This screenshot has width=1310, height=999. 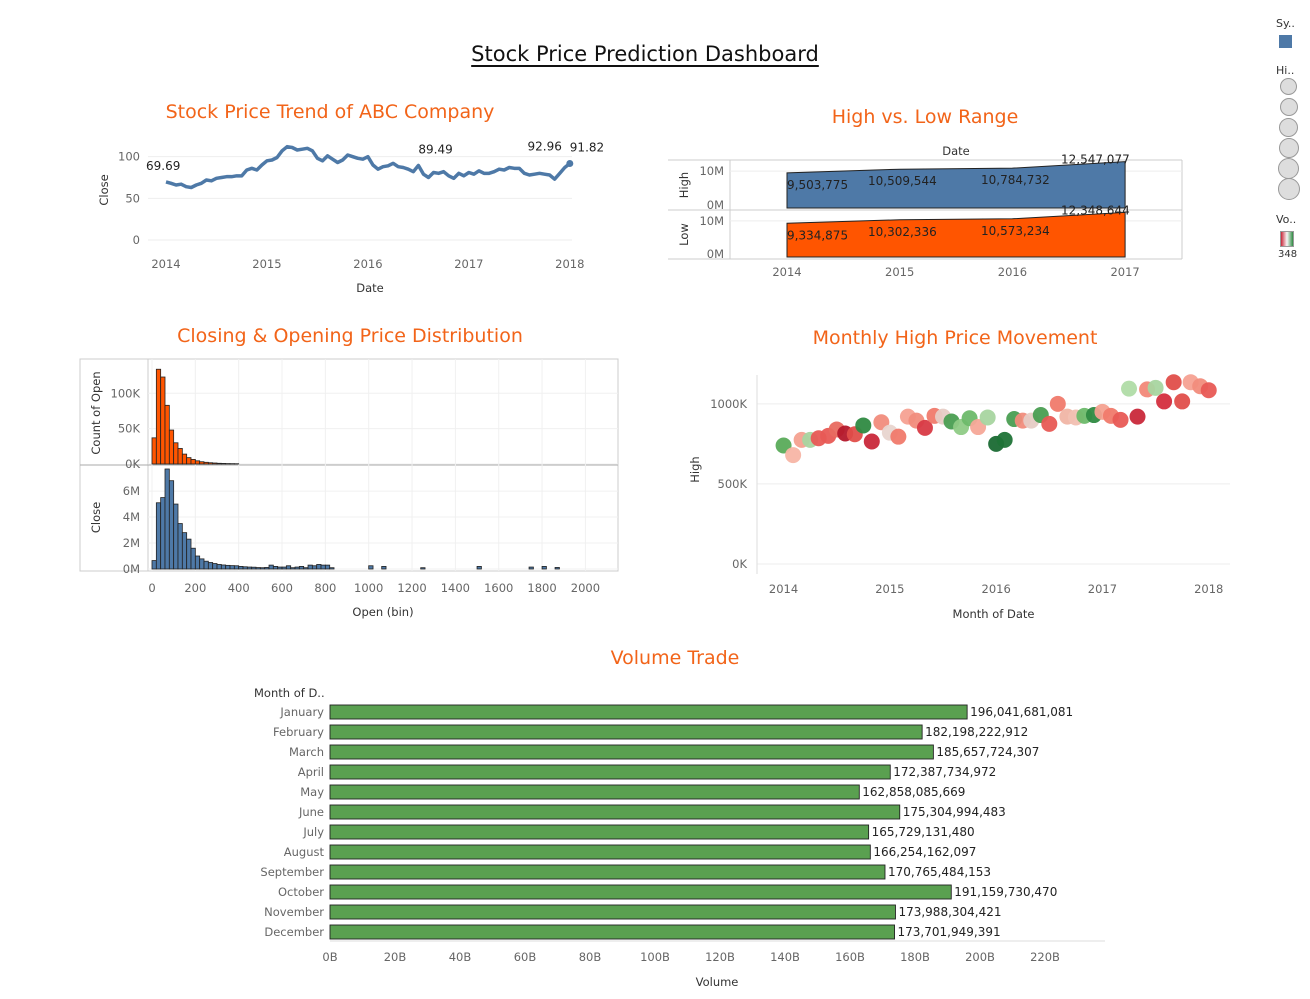 What do you see at coordinates (1005, 892) in the screenshot?
I see `volume-data-label: 191,159,730,470` at bounding box center [1005, 892].